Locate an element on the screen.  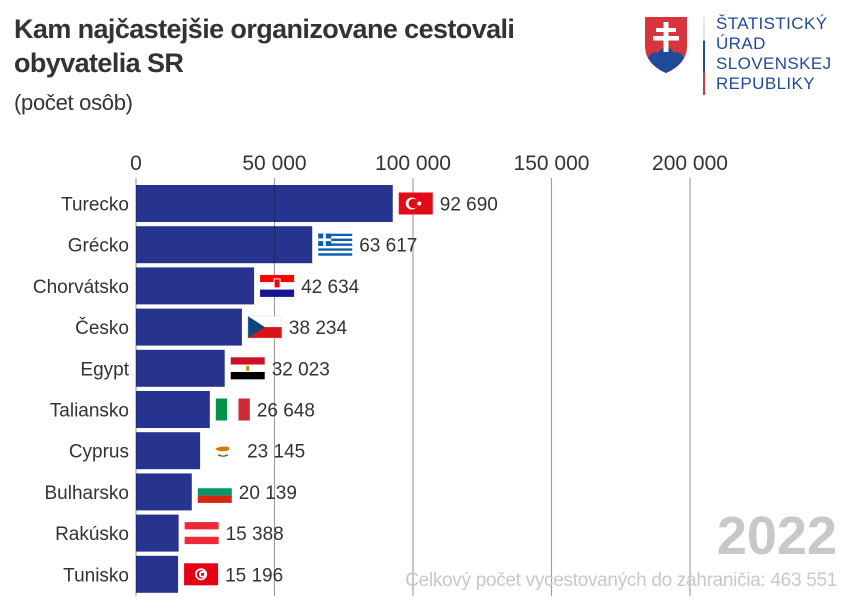
value-label: 38 234 is located at coordinates (318, 328).